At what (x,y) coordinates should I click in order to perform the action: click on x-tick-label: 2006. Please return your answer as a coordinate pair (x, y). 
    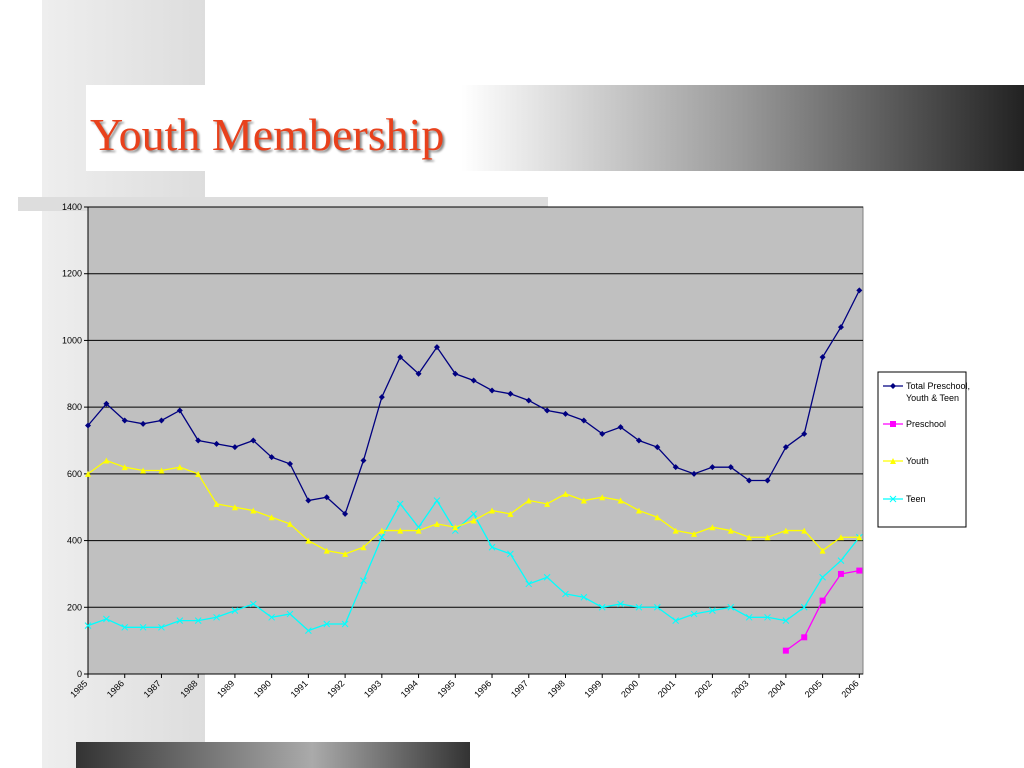
    Looking at the image, I should click on (850, 688).